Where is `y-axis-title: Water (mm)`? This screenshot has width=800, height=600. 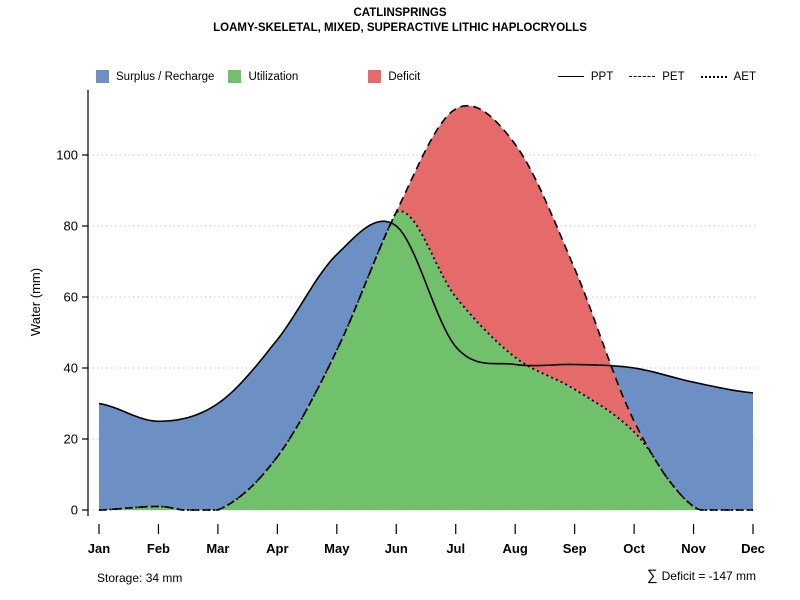 y-axis-title: Water (mm) is located at coordinates (35, 302).